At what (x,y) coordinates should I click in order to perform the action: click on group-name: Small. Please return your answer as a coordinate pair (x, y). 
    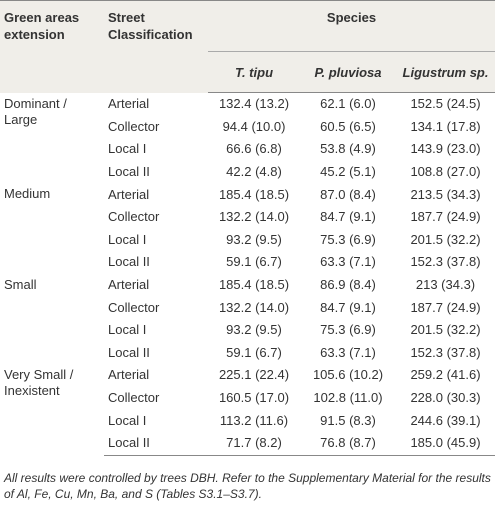
    Looking at the image, I should click on (20, 284).